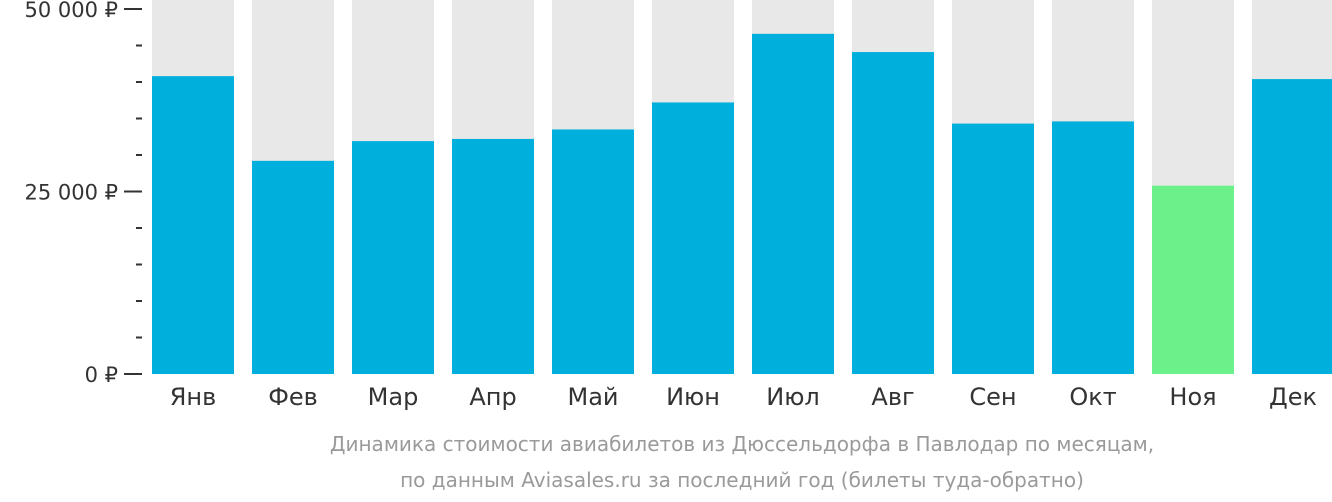 Image resolution: width=1332 pixels, height=502 pixels. Describe the element at coordinates (992, 397) in the screenshot. I see `x-tick-label: Сен` at that location.